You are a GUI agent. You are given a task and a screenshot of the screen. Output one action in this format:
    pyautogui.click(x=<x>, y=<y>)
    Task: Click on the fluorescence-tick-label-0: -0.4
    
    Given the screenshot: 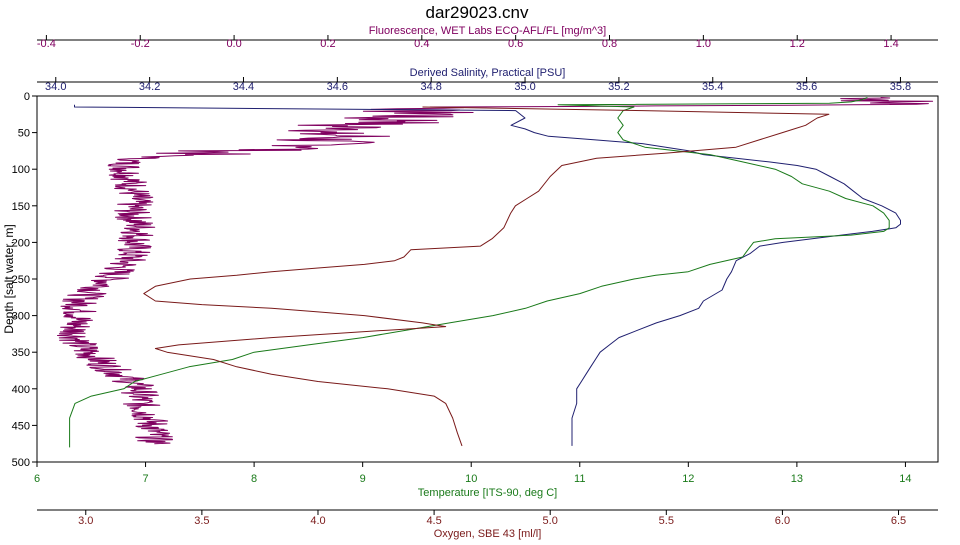 What is the action you would take?
    pyautogui.click(x=46, y=44)
    